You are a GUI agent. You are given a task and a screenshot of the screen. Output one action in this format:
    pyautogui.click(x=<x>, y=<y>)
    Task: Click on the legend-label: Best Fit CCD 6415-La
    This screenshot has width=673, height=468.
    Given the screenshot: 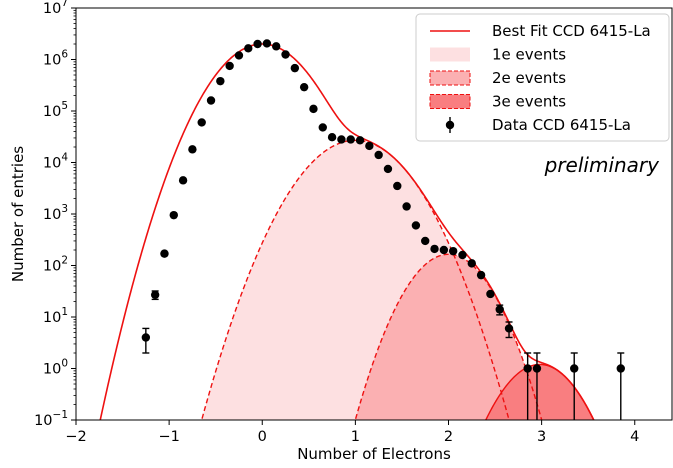 What is the action you would take?
    pyautogui.click(x=571, y=31)
    